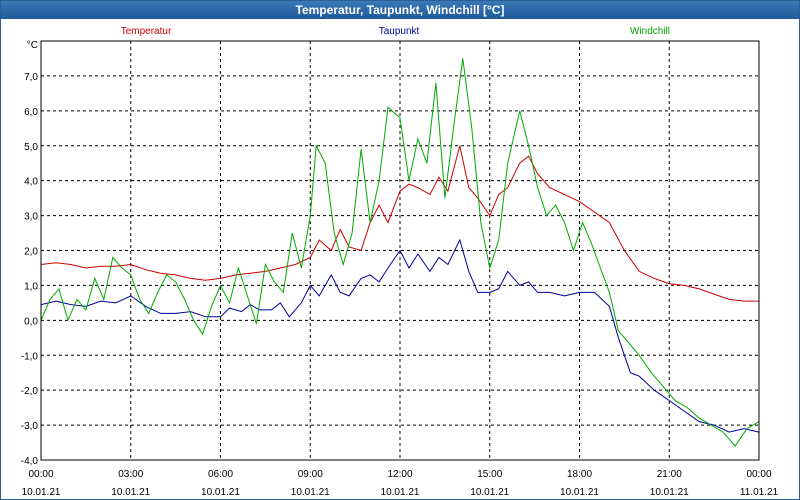 This screenshot has height=500, width=800. What do you see at coordinates (310, 474) in the screenshot?
I see `x-tick-time: 09:00` at bounding box center [310, 474].